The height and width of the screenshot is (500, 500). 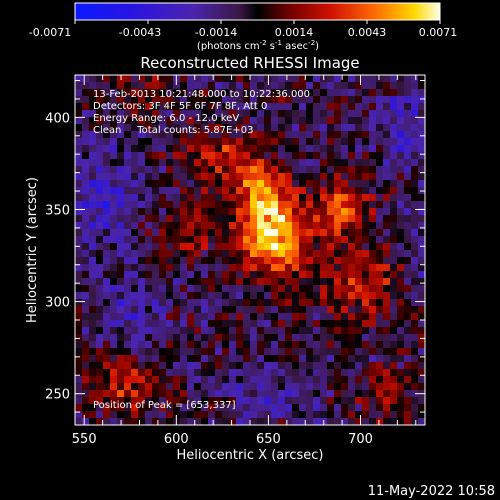 What do you see at coordinates (164, 405) in the screenshot?
I see `annotation-peak-position: Position of Peak = [653,337]` at bounding box center [164, 405].